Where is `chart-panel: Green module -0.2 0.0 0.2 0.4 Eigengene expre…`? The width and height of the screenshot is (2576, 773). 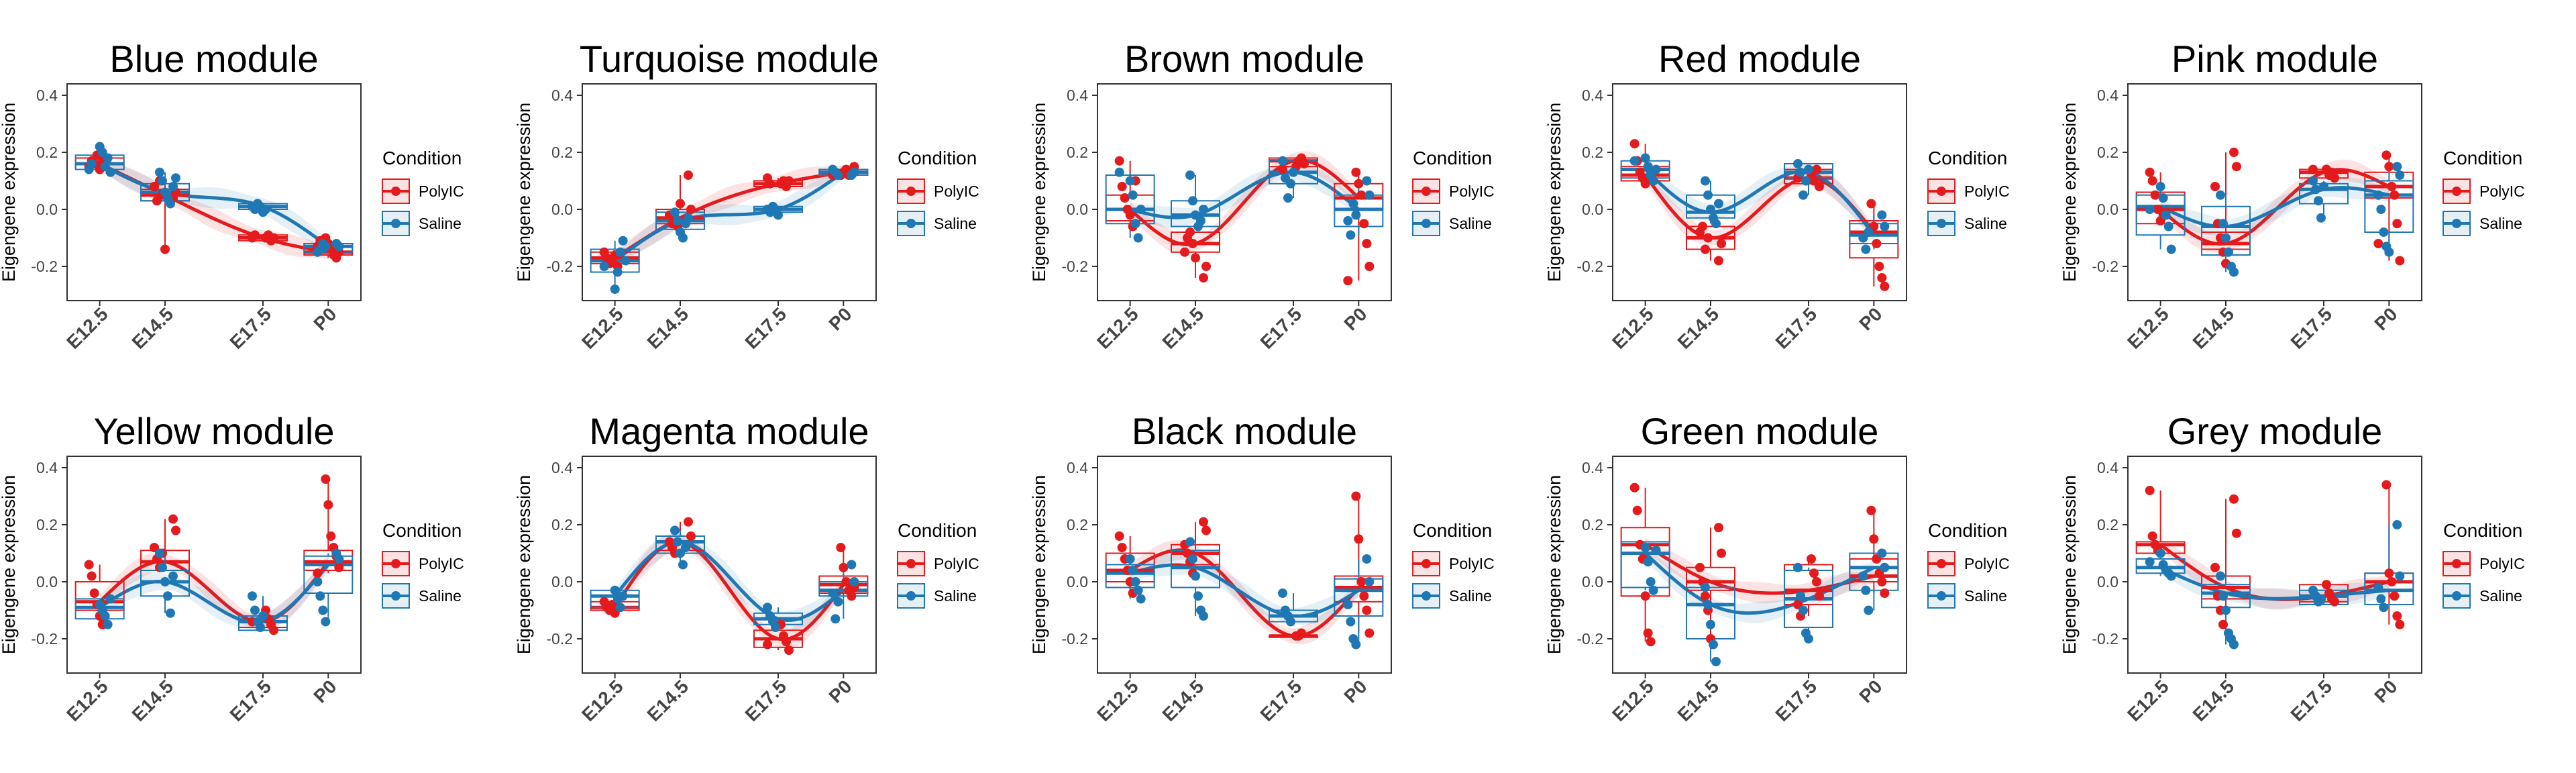 chart-panel: Green module -0.2 0.0 0.2 0.4 Eigengene expre… is located at coordinates (1777, 567).